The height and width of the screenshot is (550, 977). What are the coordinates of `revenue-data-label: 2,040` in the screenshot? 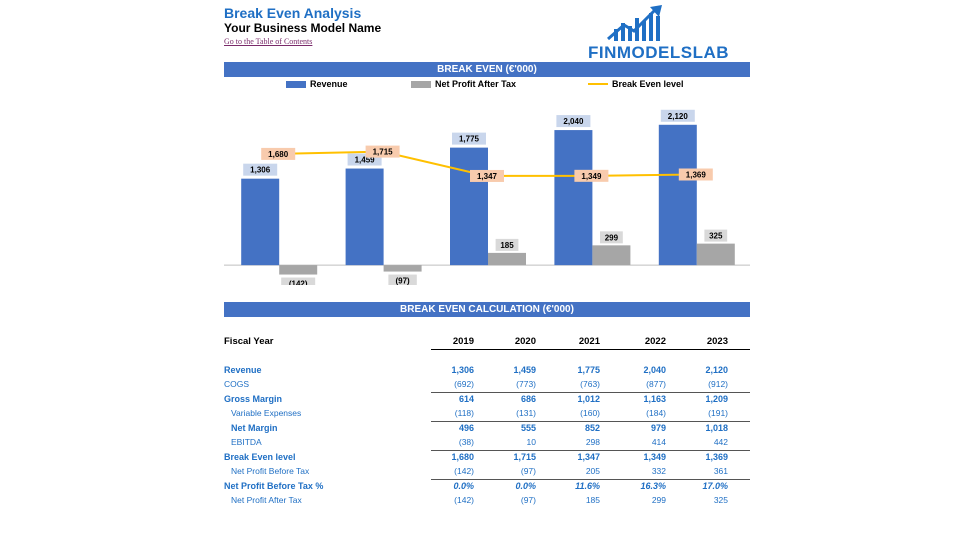 It's located at (573, 121).